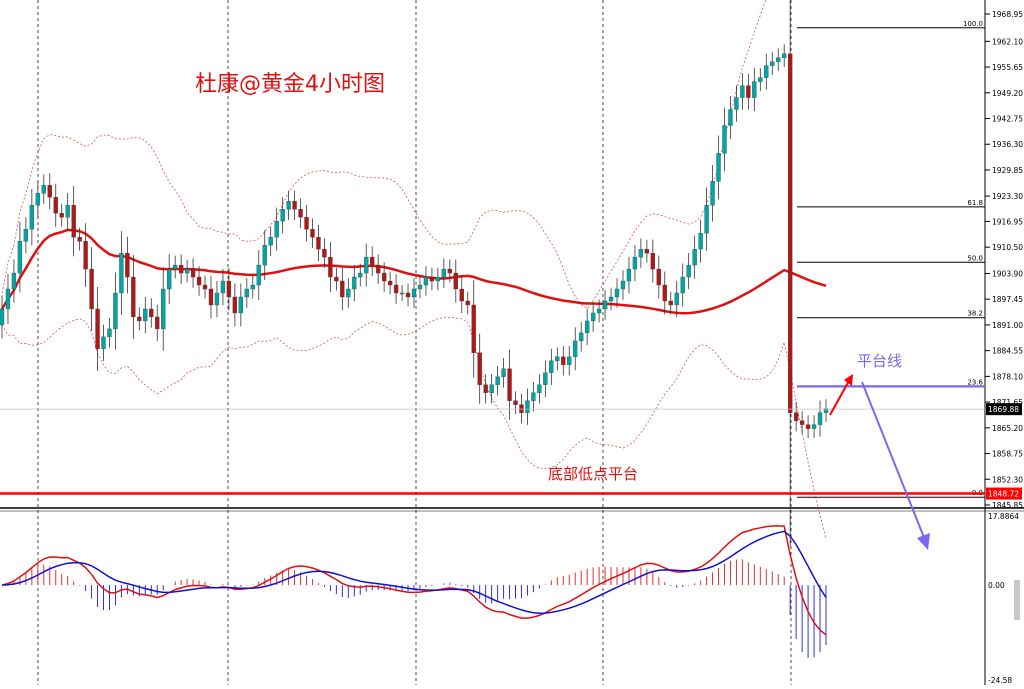 This screenshot has height=689, width=1024. What do you see at coordinates (1007, 221) in the screenshot?
I see `price-tick-label-8: 1916.95` at bounding box center [1007, 221].